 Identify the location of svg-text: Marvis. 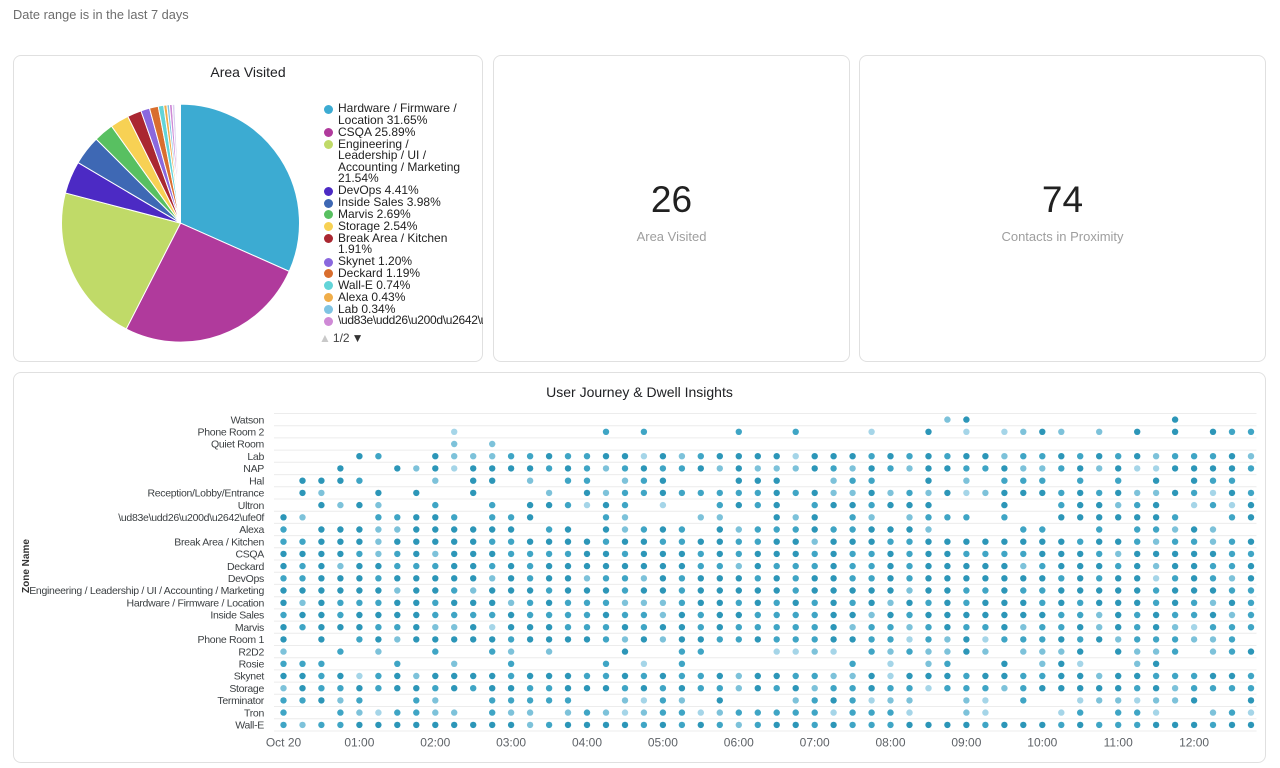
(249, 628).